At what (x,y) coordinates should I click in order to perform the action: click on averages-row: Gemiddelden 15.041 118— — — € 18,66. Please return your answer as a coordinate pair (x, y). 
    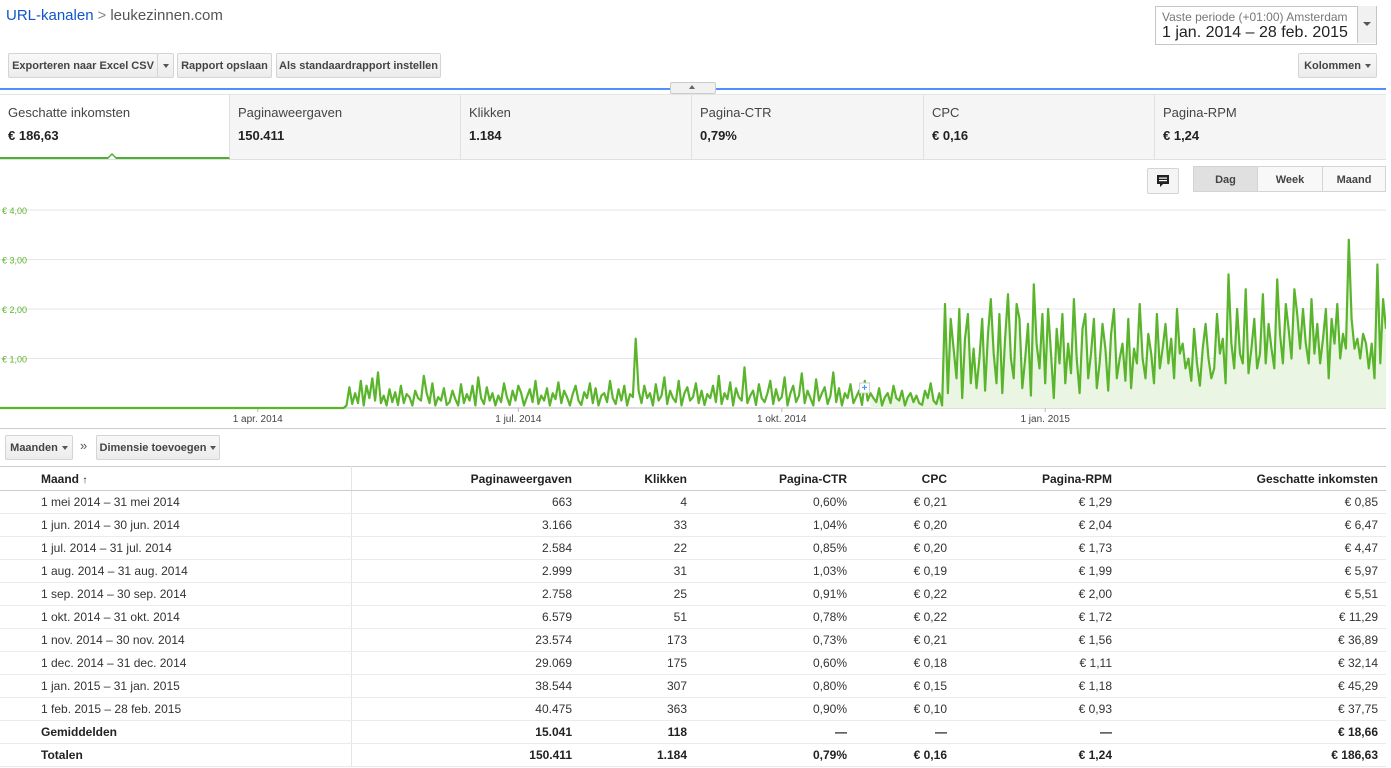
    Looking at the image, I should click on (693, 732).